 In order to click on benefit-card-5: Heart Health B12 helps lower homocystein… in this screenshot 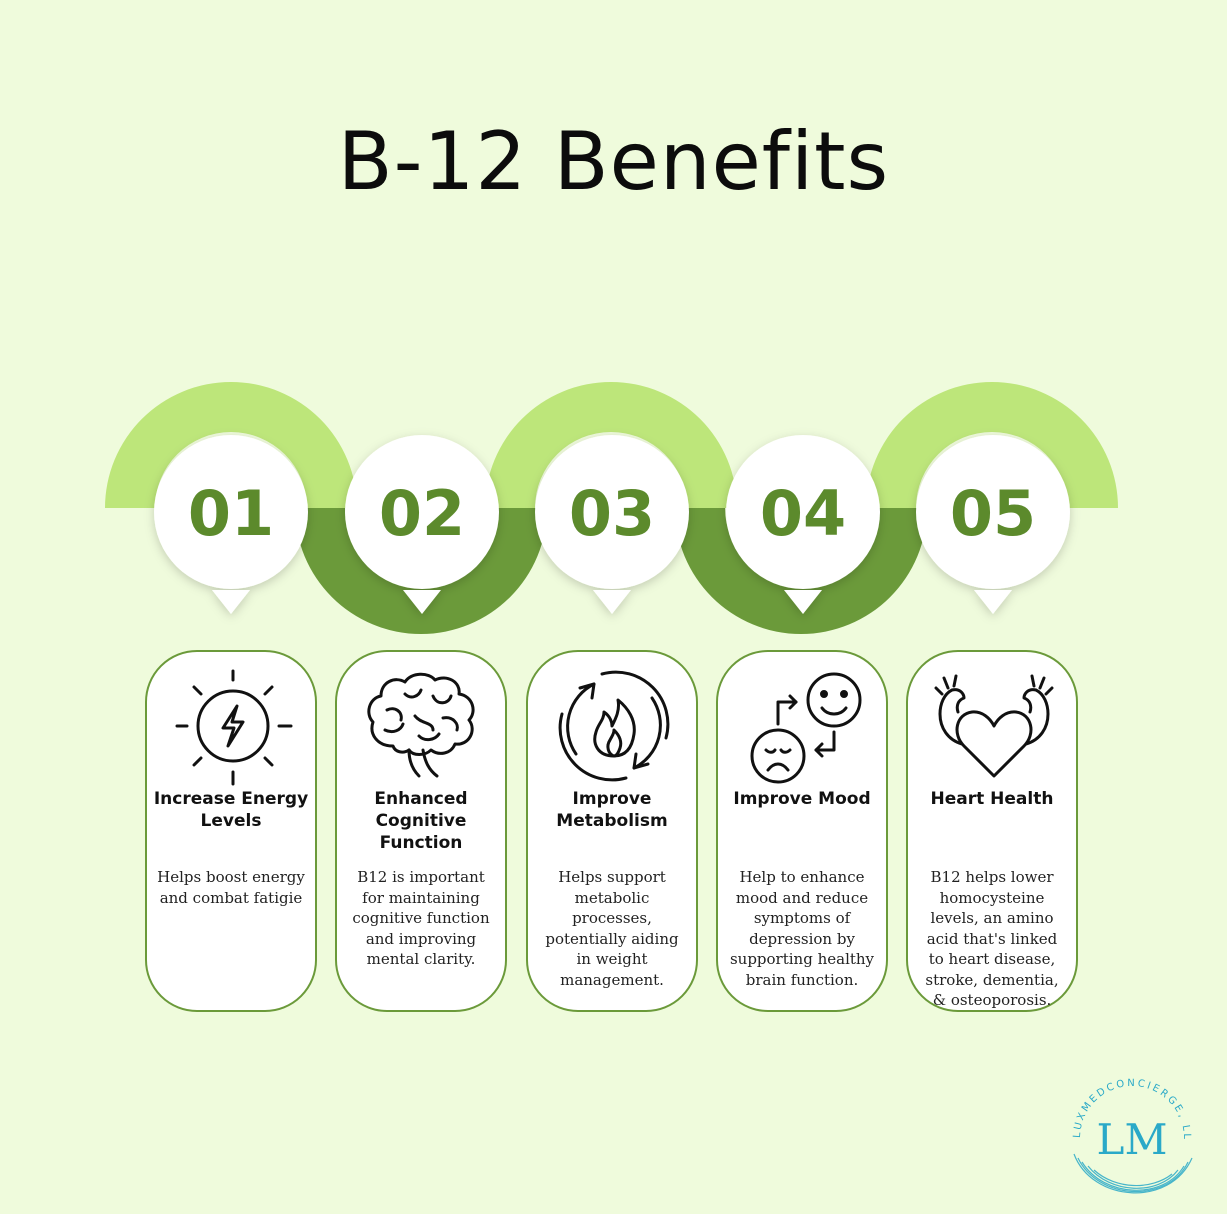, I will do `click(992, 831)`.